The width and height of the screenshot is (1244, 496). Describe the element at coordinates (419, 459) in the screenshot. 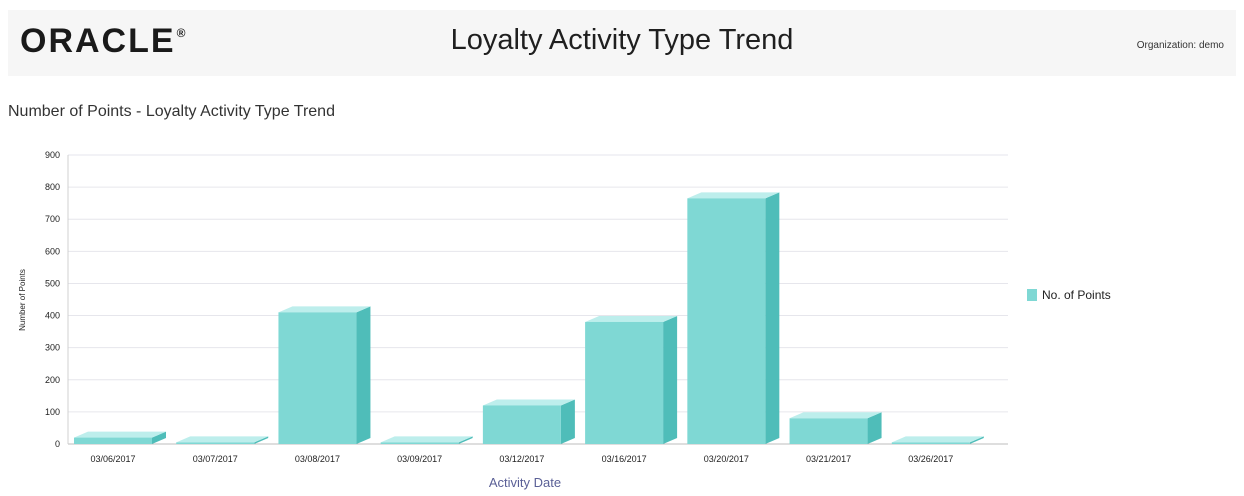

I see `x-tick-label: 03/09/2017` at that location.